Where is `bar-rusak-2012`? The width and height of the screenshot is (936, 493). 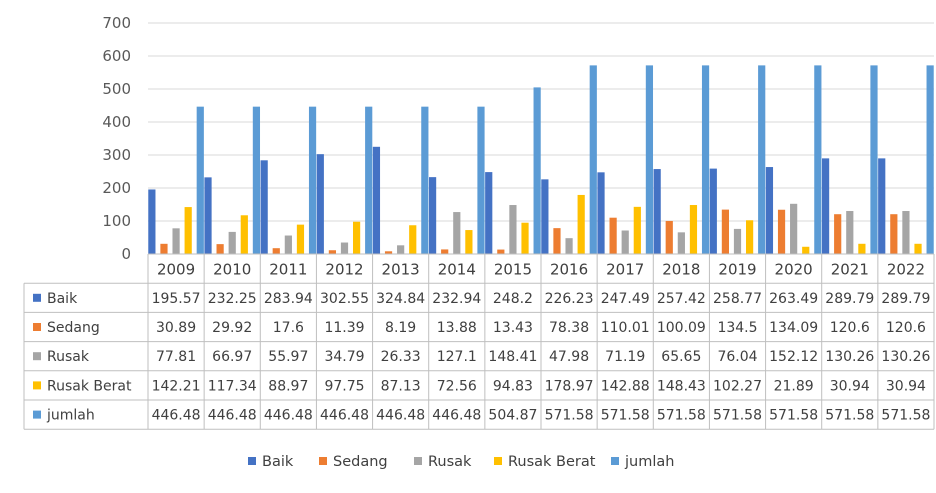
bar-rusak-2012 is located at coordinates (344, 248).